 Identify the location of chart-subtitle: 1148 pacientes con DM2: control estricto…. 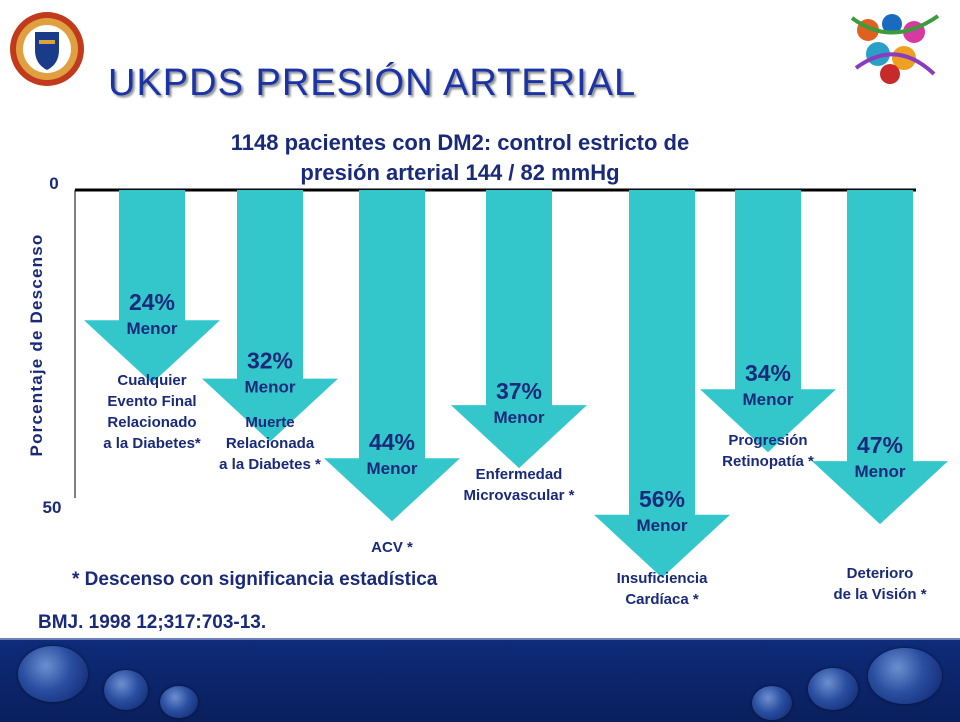
(460, 158).